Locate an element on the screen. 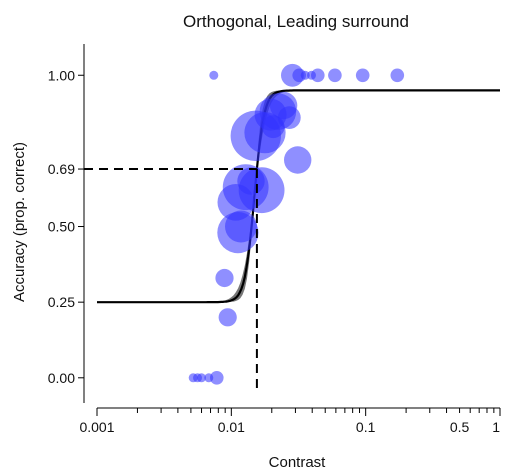  y-tick-label-2: 0.50 is located at coordinates (61, 227).